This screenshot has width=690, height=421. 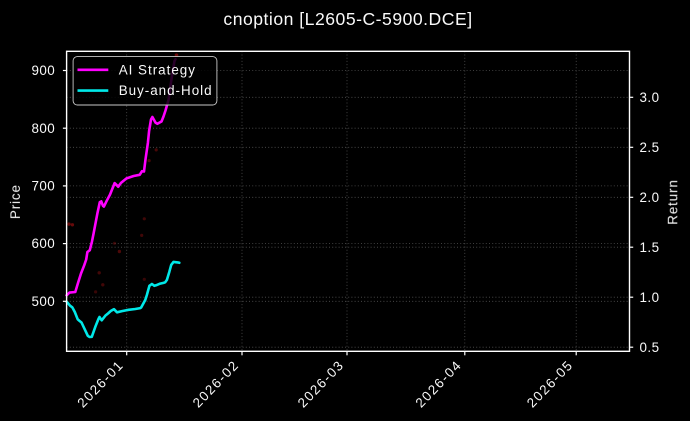 I want to click on svg-text: 500, so click(x=43, y=301).